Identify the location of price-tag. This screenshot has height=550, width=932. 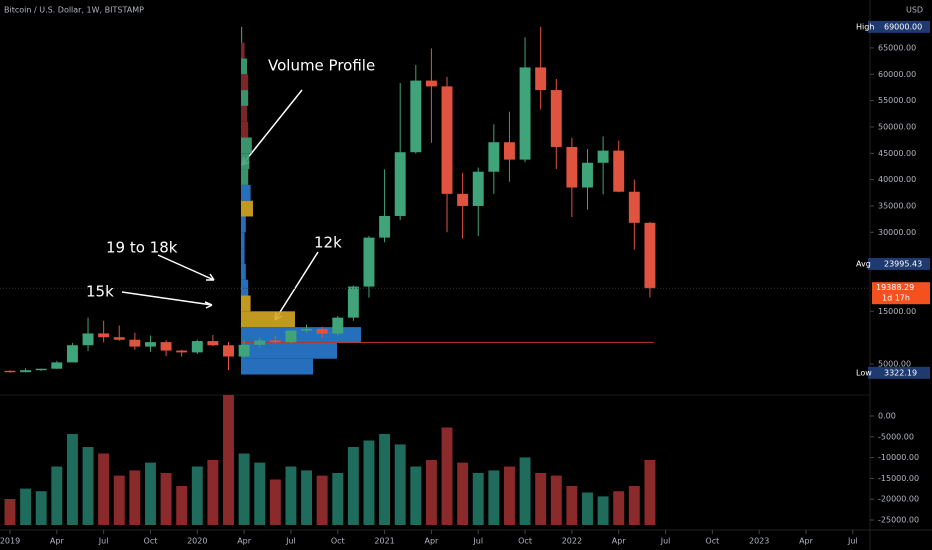
(906, 372).